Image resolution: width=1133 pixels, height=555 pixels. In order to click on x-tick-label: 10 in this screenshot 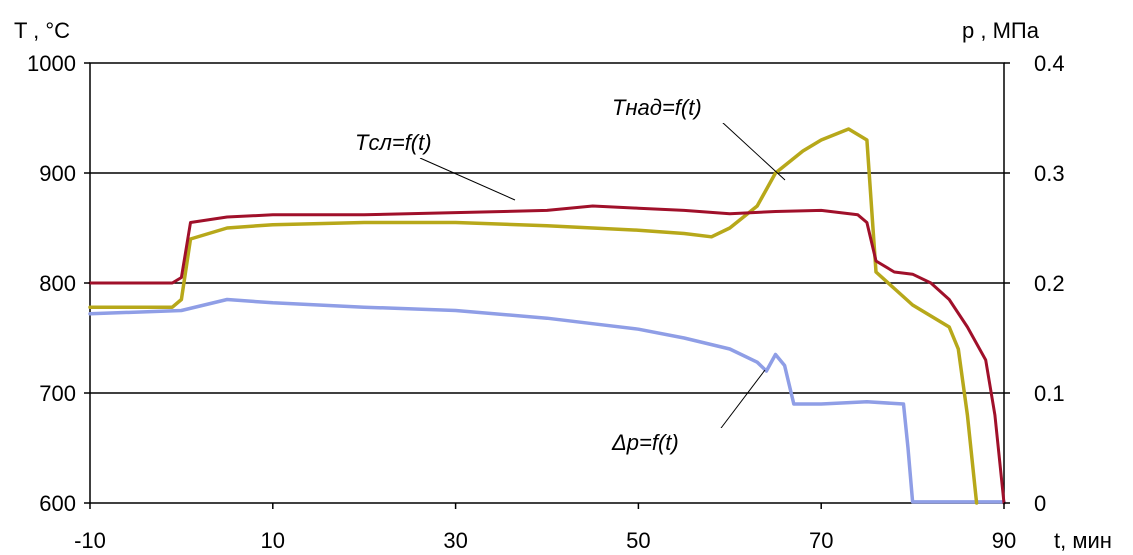, I will do `click(273, 540)`.